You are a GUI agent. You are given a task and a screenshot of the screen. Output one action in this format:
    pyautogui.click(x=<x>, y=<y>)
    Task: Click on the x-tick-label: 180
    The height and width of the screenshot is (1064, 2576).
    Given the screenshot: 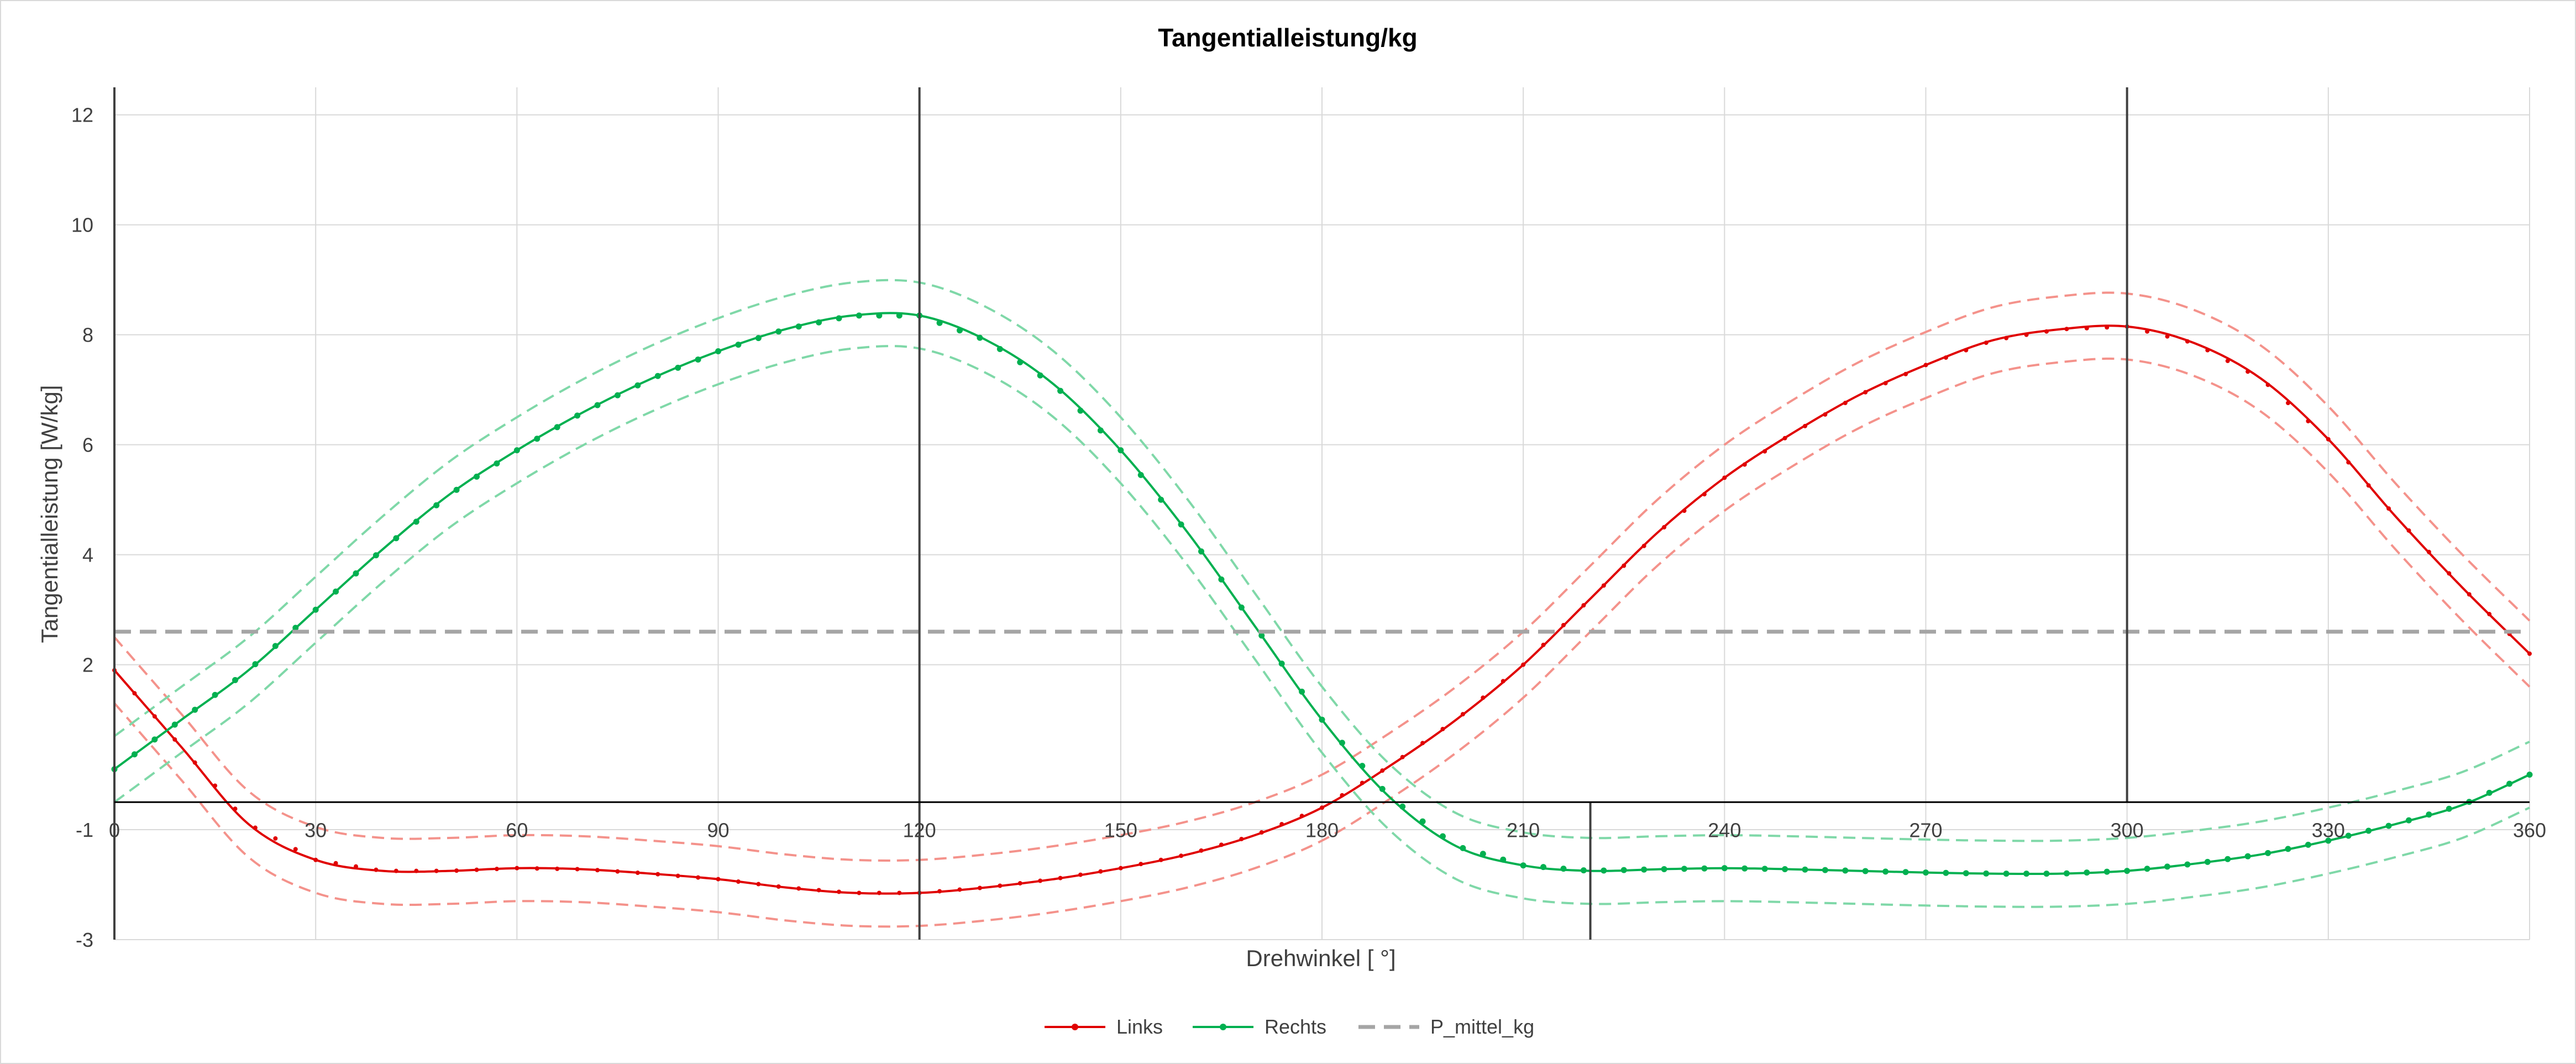 What is the action you would take?
    pyautogui.click(x=1322, y=830)
    